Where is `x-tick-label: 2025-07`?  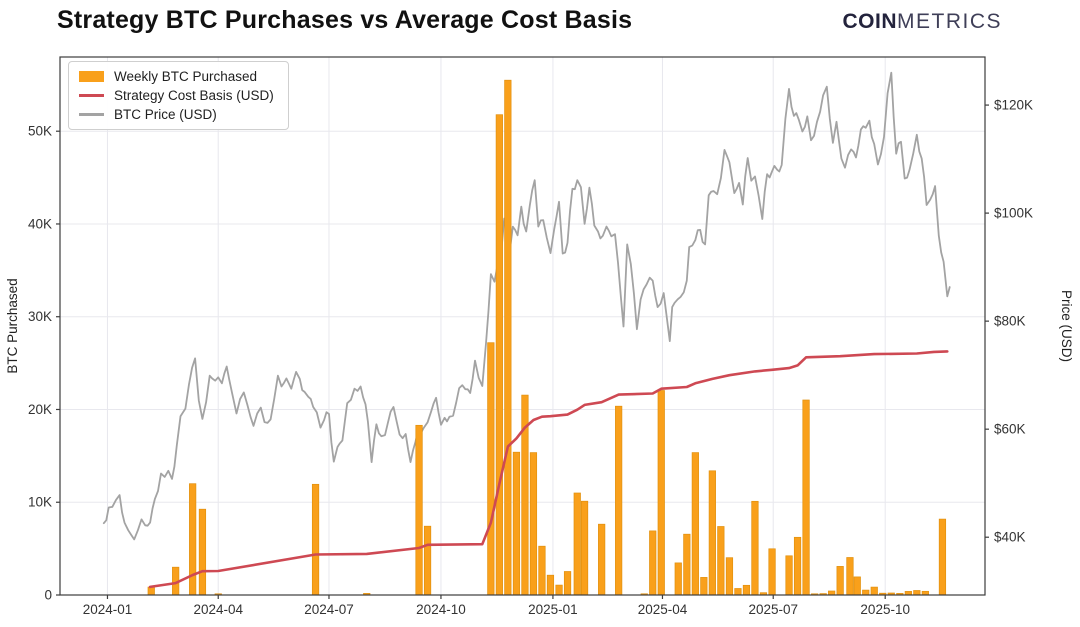
x-tick-label: 2025-07 is located at coordinates (773, 609).